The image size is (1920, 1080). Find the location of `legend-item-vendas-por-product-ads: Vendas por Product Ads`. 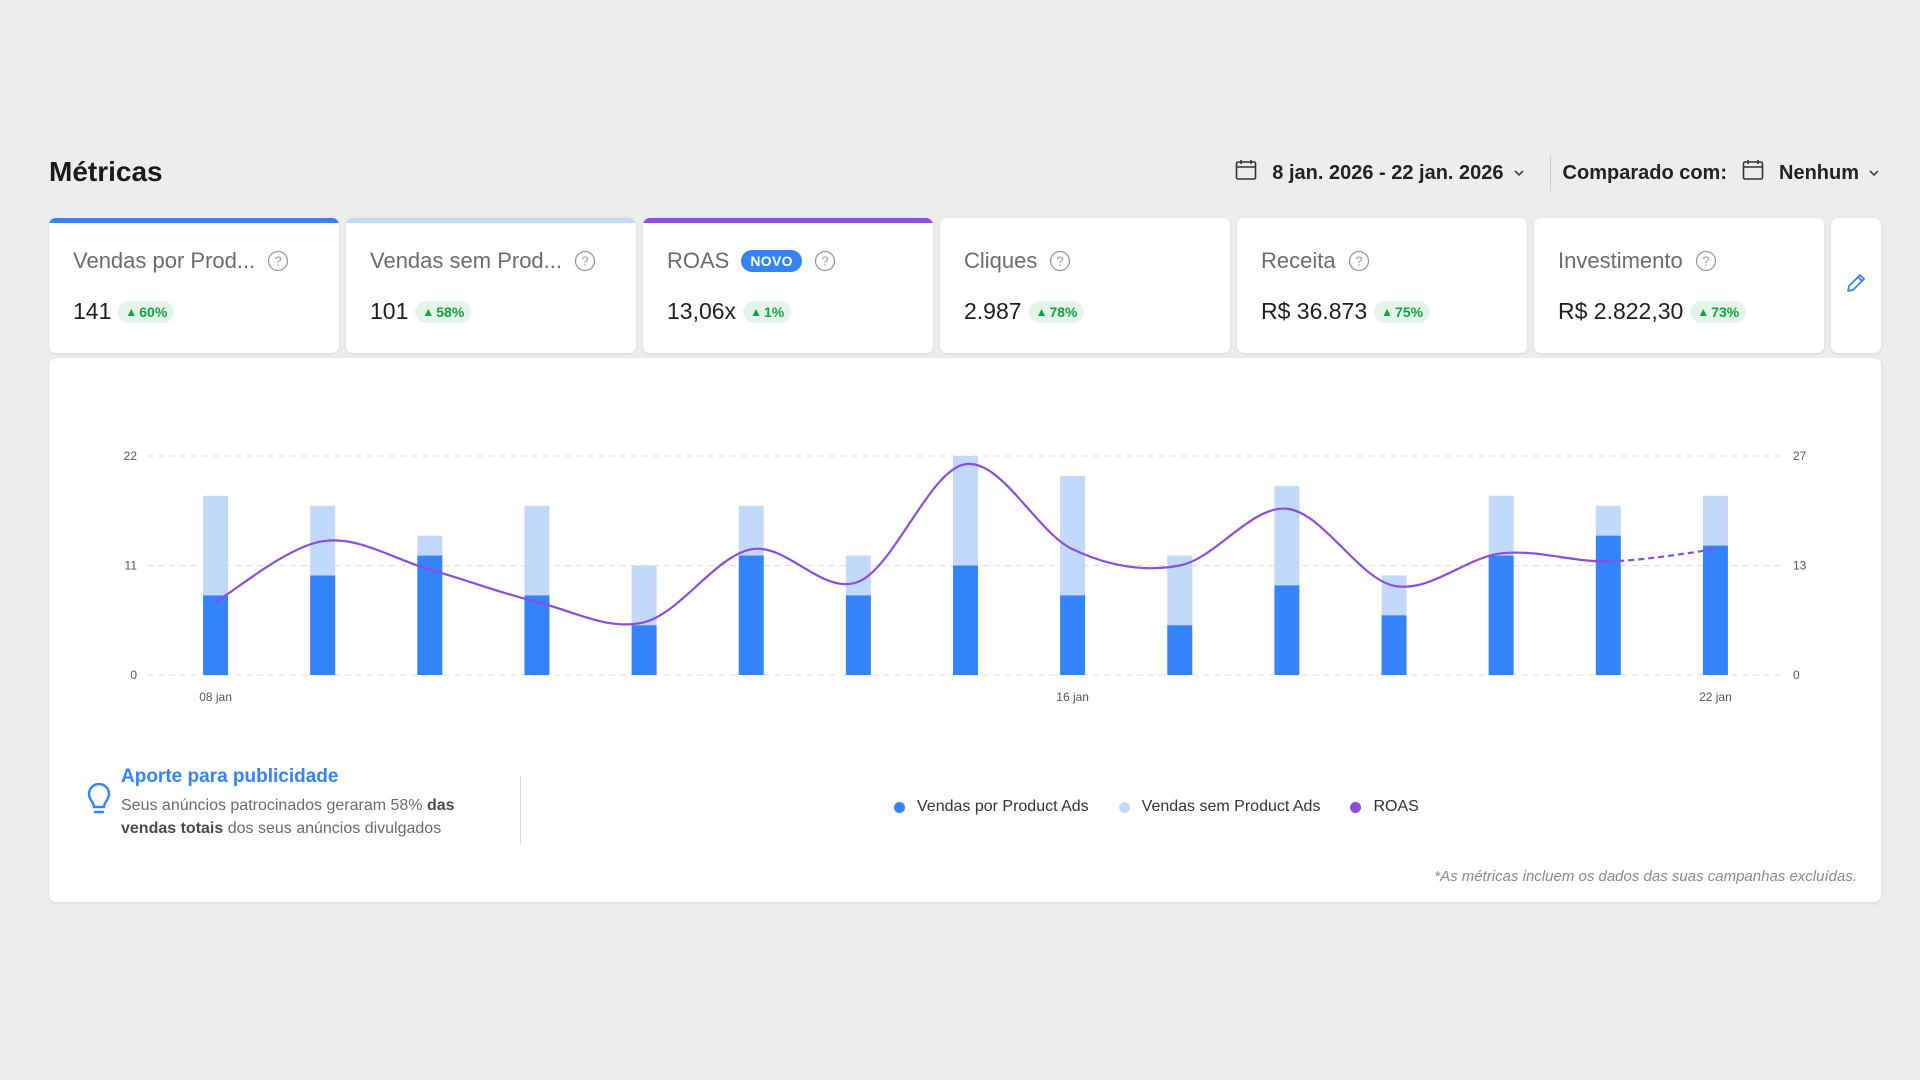

legend-item-vendas-por-product-ads: Vendas por Product Ads is located at coordinates (991, 807).